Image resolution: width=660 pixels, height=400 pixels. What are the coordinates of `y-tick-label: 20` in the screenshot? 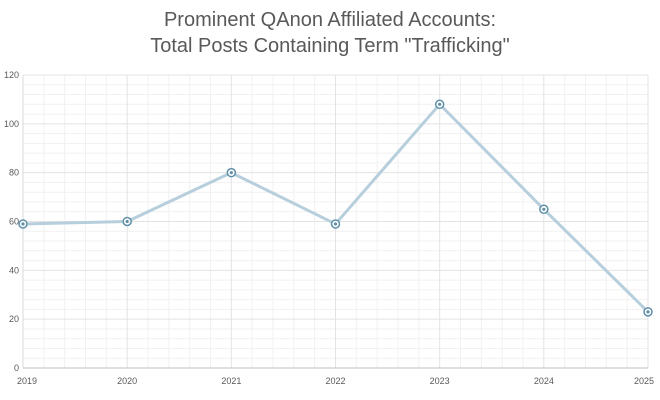 It's located at (14, 319).